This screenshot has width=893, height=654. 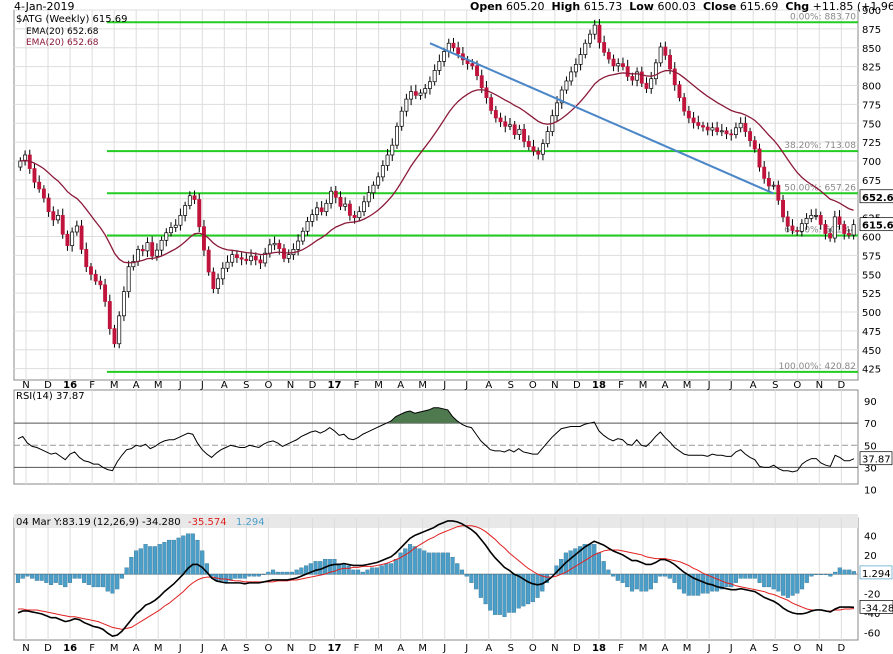 What do you see at coordinates (871, 30) in the screenshot?
I see `price-tick-label: 875` at bounding box center [871, 30].